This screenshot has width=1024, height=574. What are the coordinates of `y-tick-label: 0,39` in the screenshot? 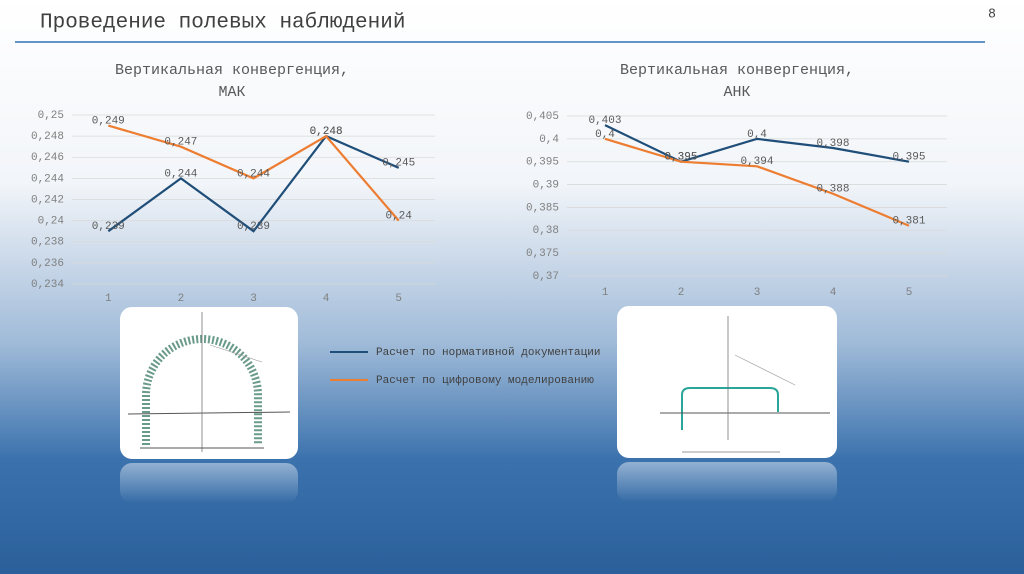 It's located at (546, 185).